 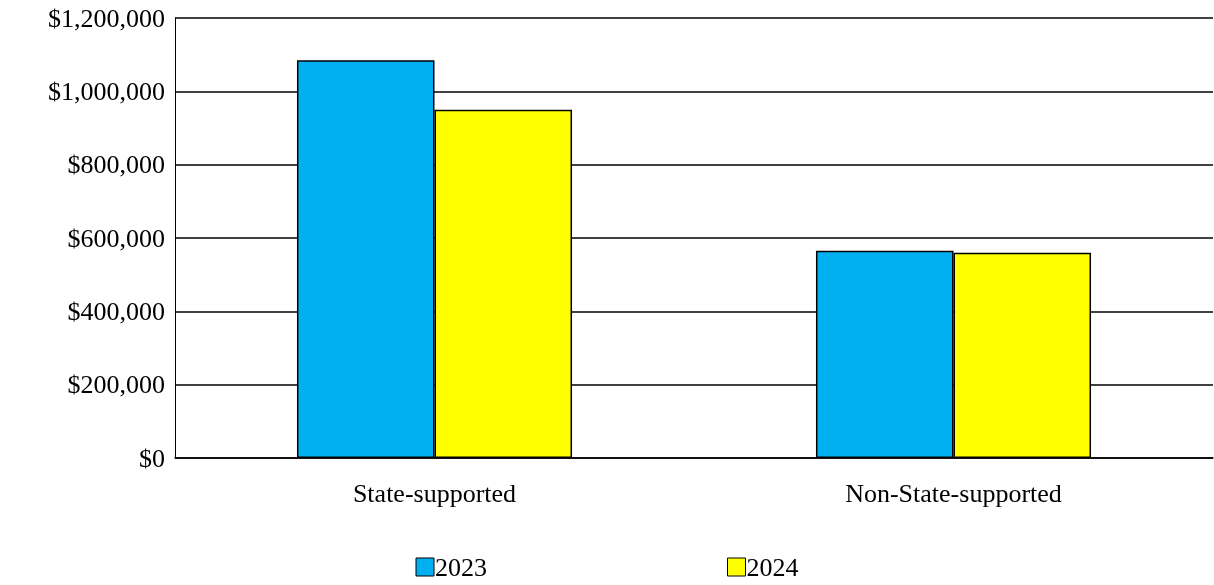 I want to click on legend-label: 2024, so click(x=772, y=567).